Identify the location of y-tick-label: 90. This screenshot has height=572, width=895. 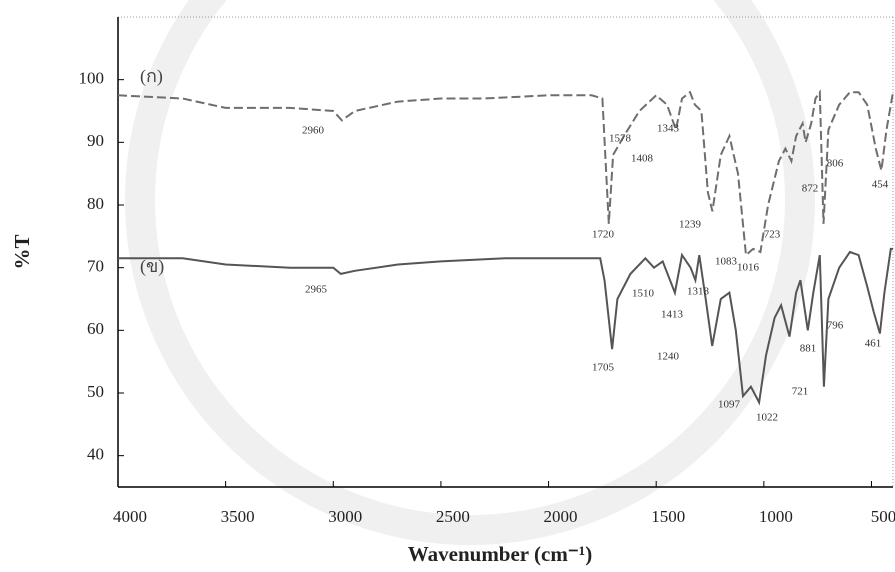
(95, 140).